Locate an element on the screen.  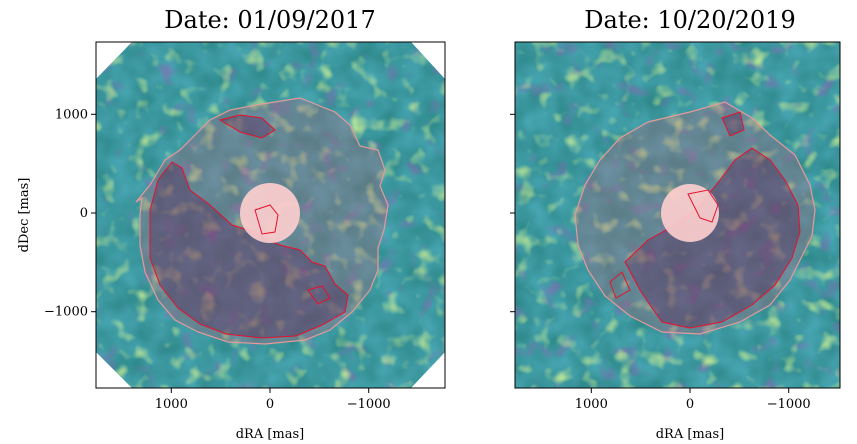
panel-1-xlabel: dRA [mas] is located at coordinates (270, 434).